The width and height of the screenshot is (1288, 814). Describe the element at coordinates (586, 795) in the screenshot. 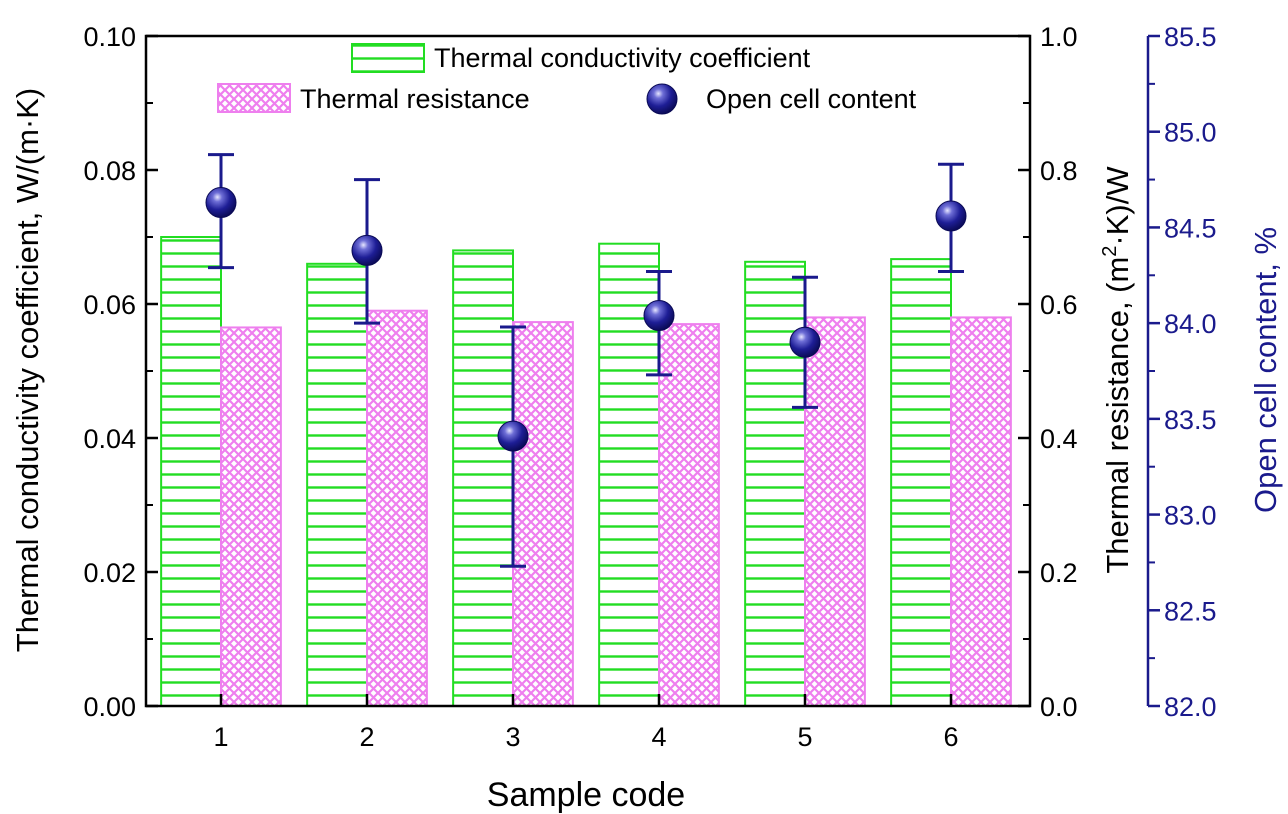

I see `x-axis-label: Sample code` at that location.